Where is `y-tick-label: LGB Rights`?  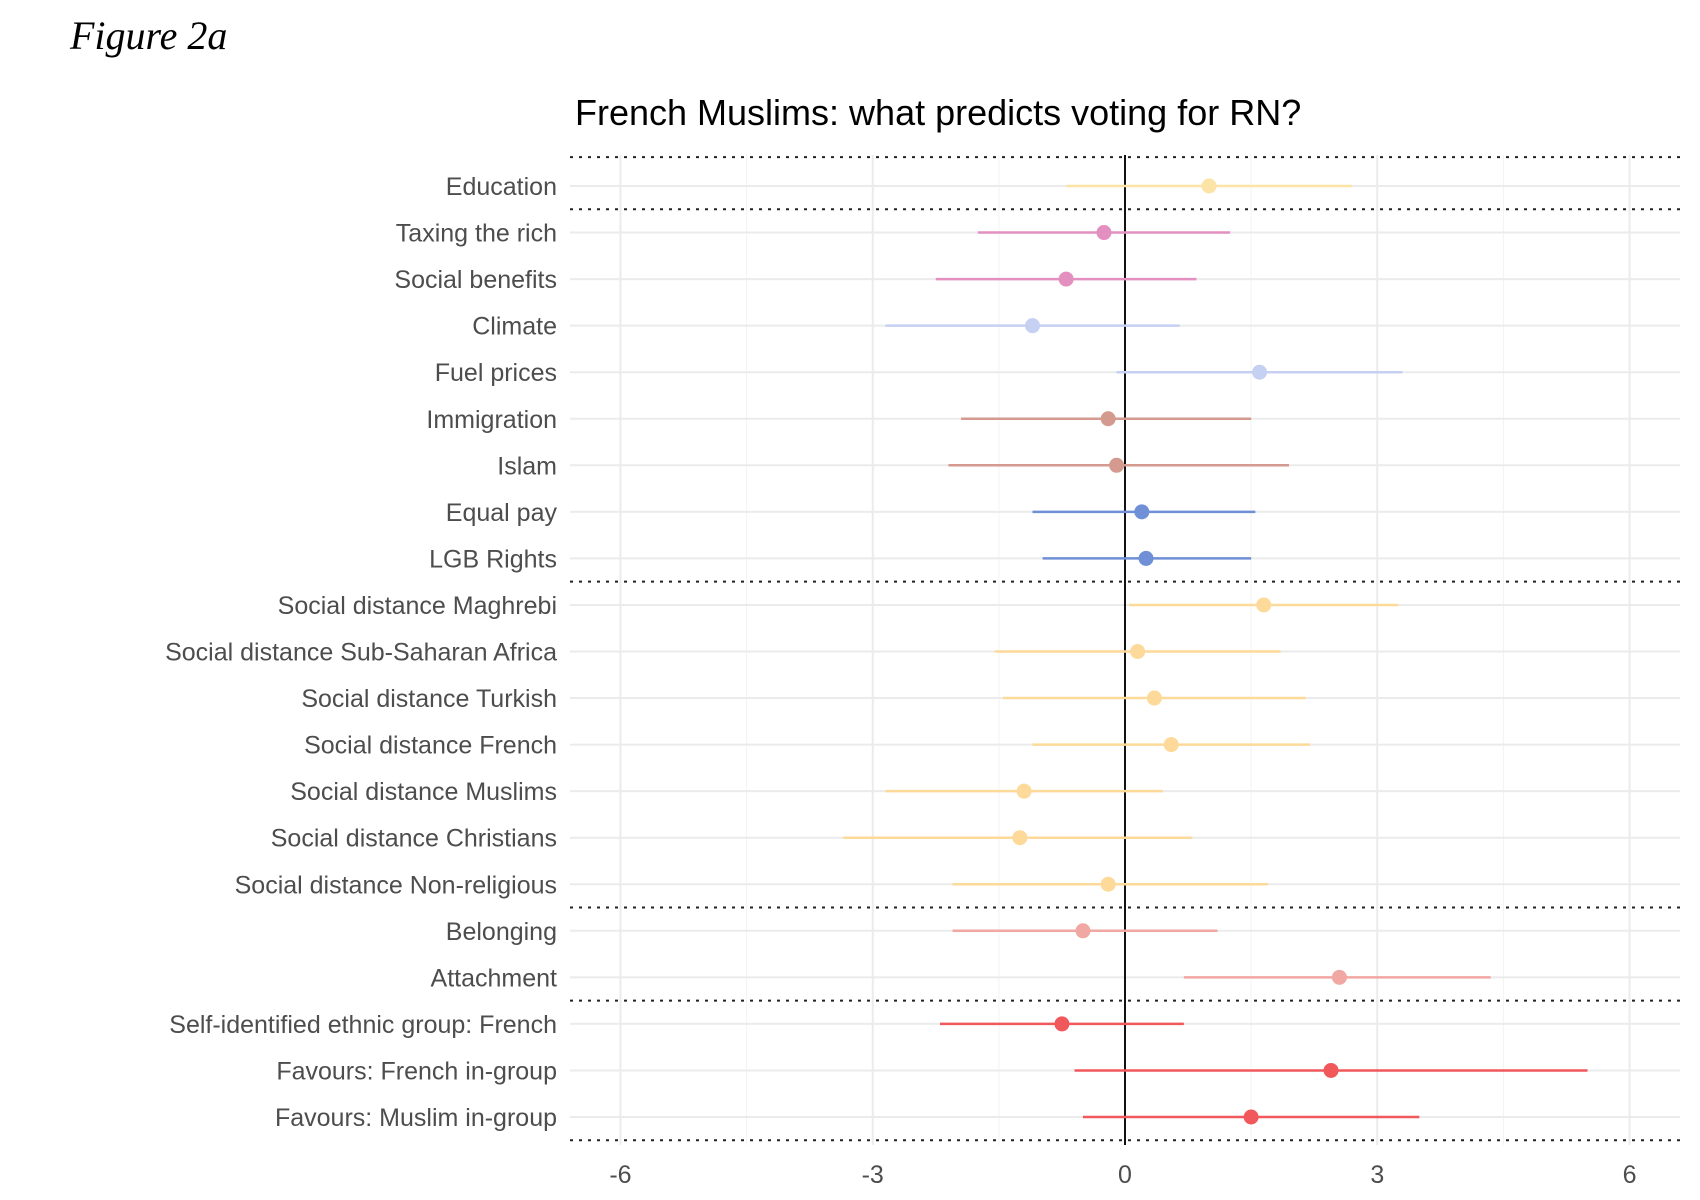
y-tick-label: LGB Rights is located at coordinates (493, 559).